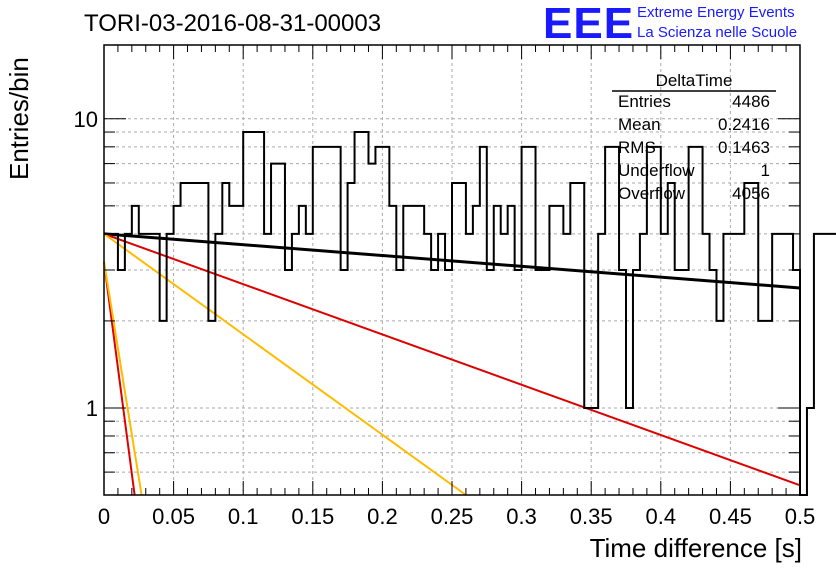  Describe the element at coordinates (744, 147) in the screenshot. I see `stats-value: 0.1463` at that location.